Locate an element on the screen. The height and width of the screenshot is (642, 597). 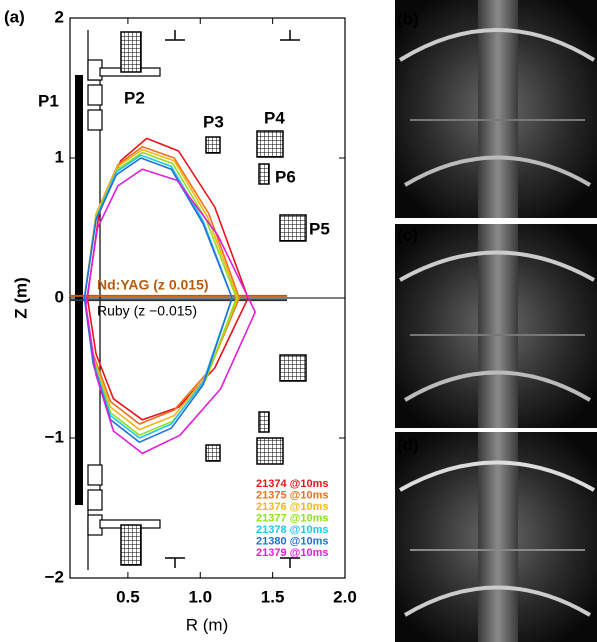
legend-entry: 21378 @10ms is located at coordinates (292, 530).